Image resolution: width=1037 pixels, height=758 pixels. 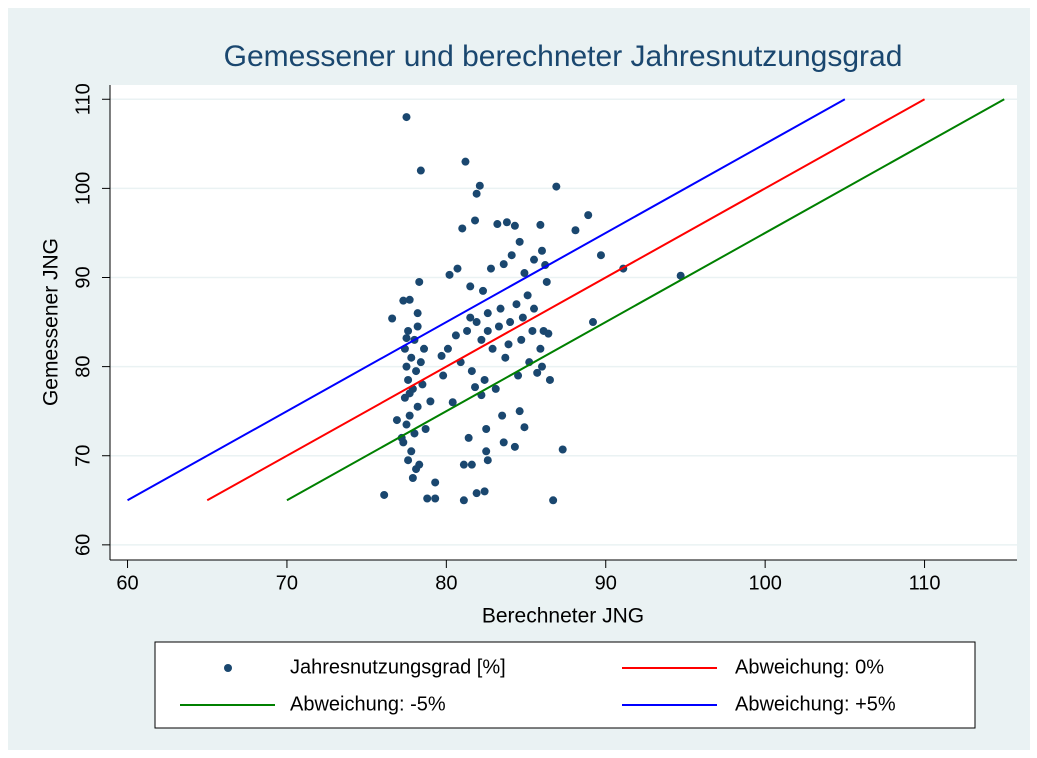 What do you see at coordinates (127, 583) in the screenshot?
I see `x-tick-label: 60` at bounding box center [127, 583].